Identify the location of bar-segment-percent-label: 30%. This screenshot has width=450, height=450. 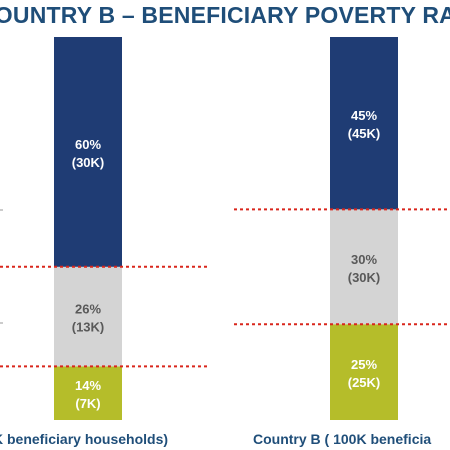
(364, 259).